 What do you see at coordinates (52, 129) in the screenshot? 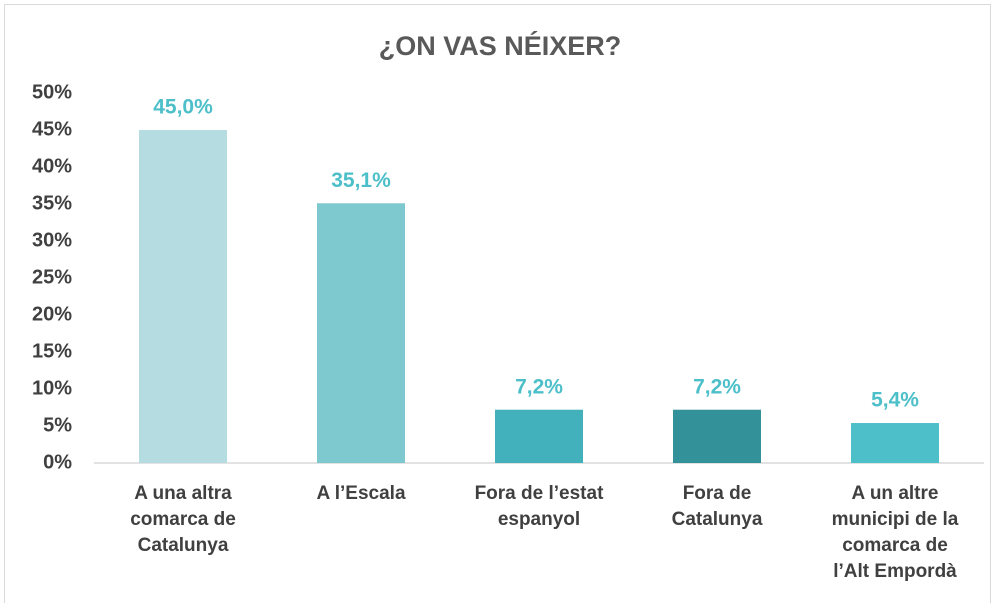
I see `y-tick-label: 45%` at bounding box center [52, 129].